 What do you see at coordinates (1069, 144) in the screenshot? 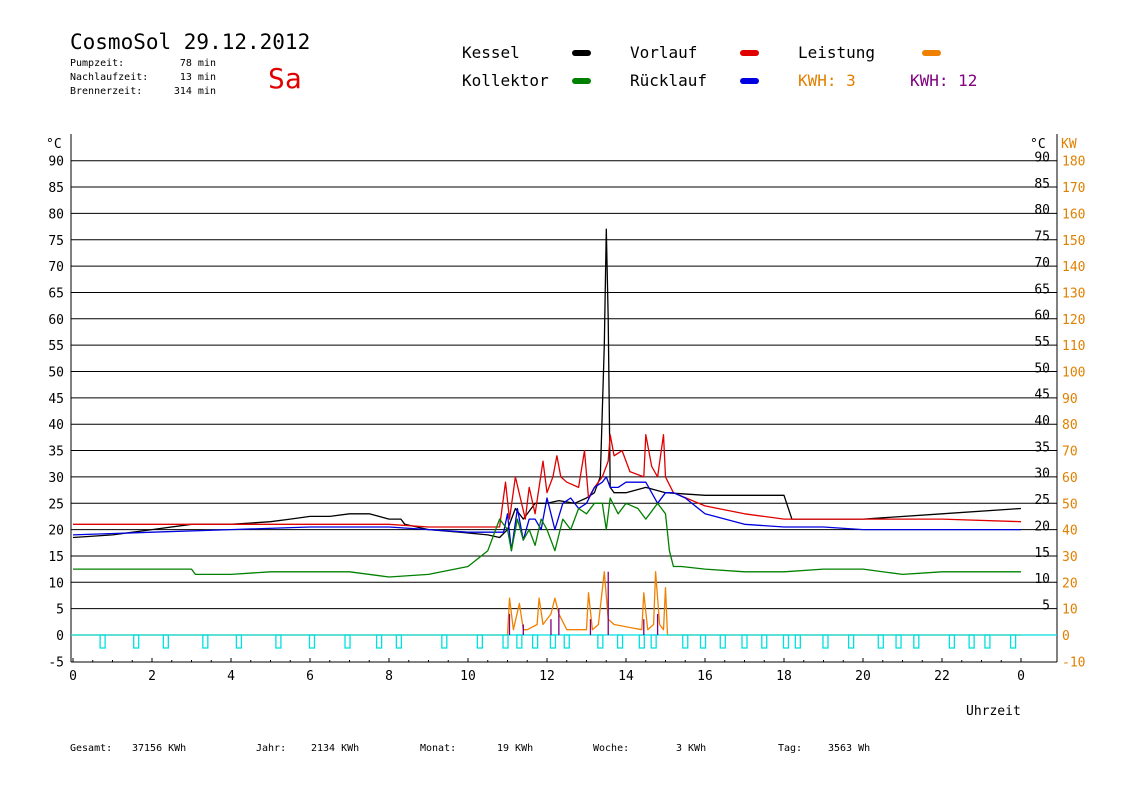
I see `y-unit-kw: KW` at bounding box center [1069, 144].